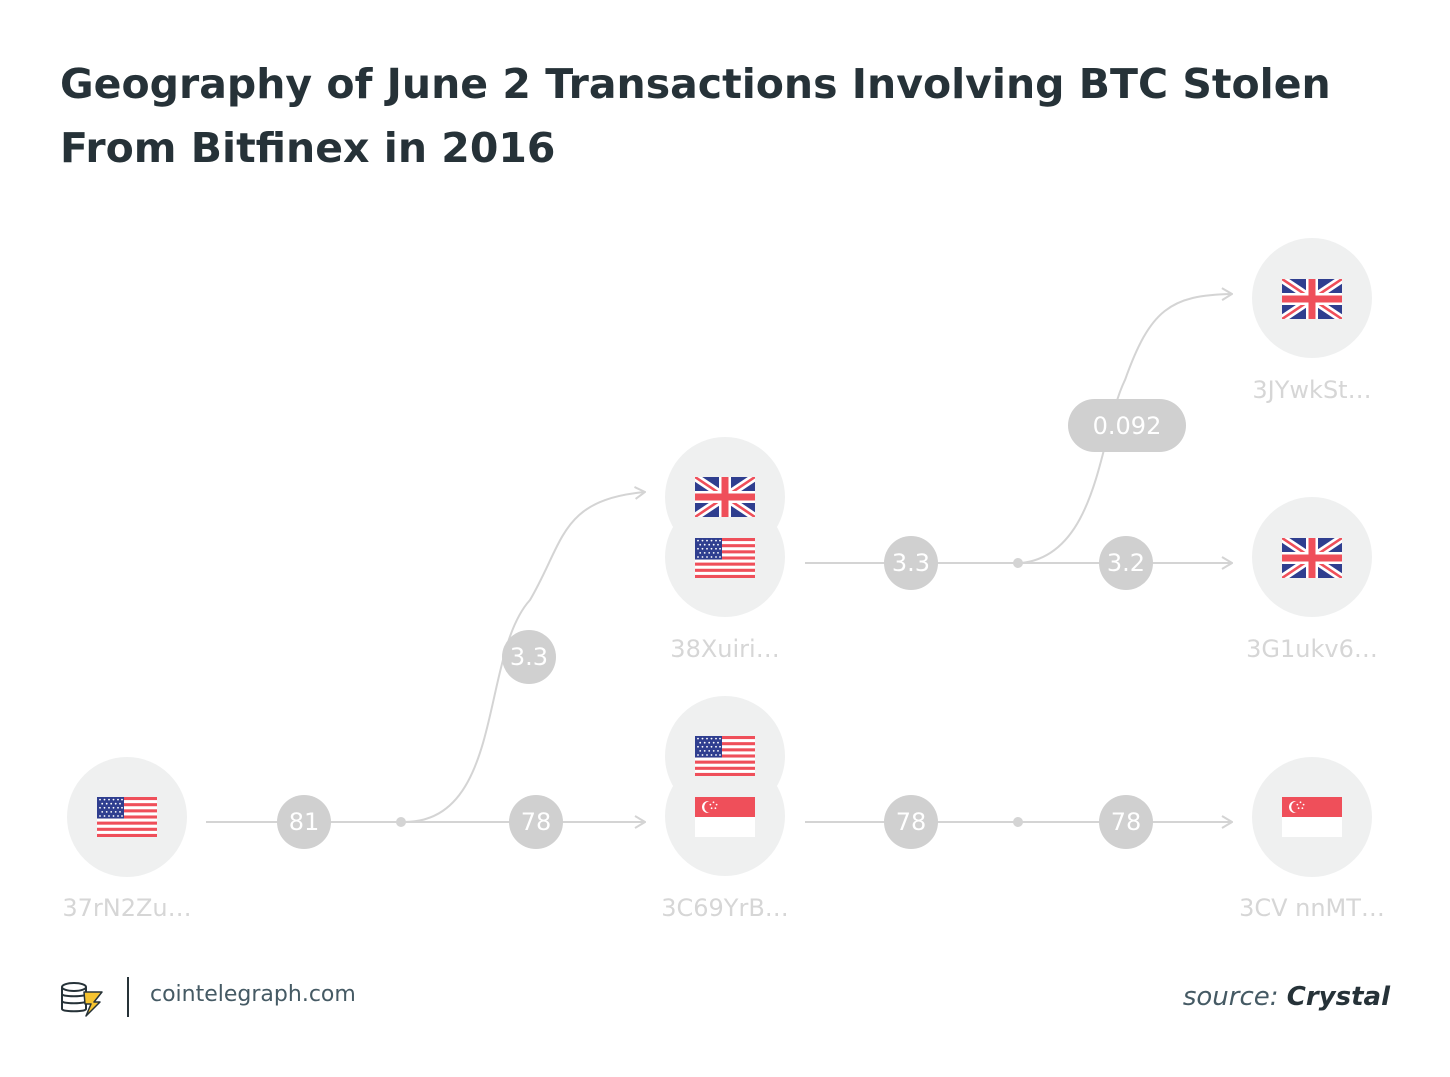 Image resolution: width=1450 pixels, height=1077 pixels. I want to click on svg-text: 81, so click(304, 822).